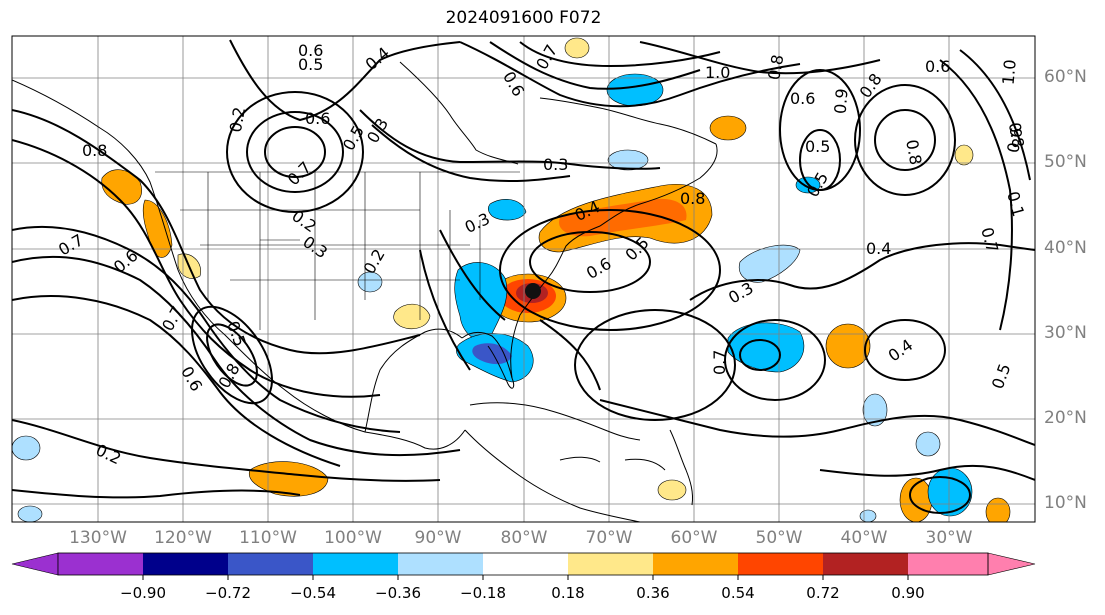 The image size is (1105, 615). Describe the element at coordinates (653, 593) in the screenshot. I see `colorbar-tick-label: 0.36` at that location.